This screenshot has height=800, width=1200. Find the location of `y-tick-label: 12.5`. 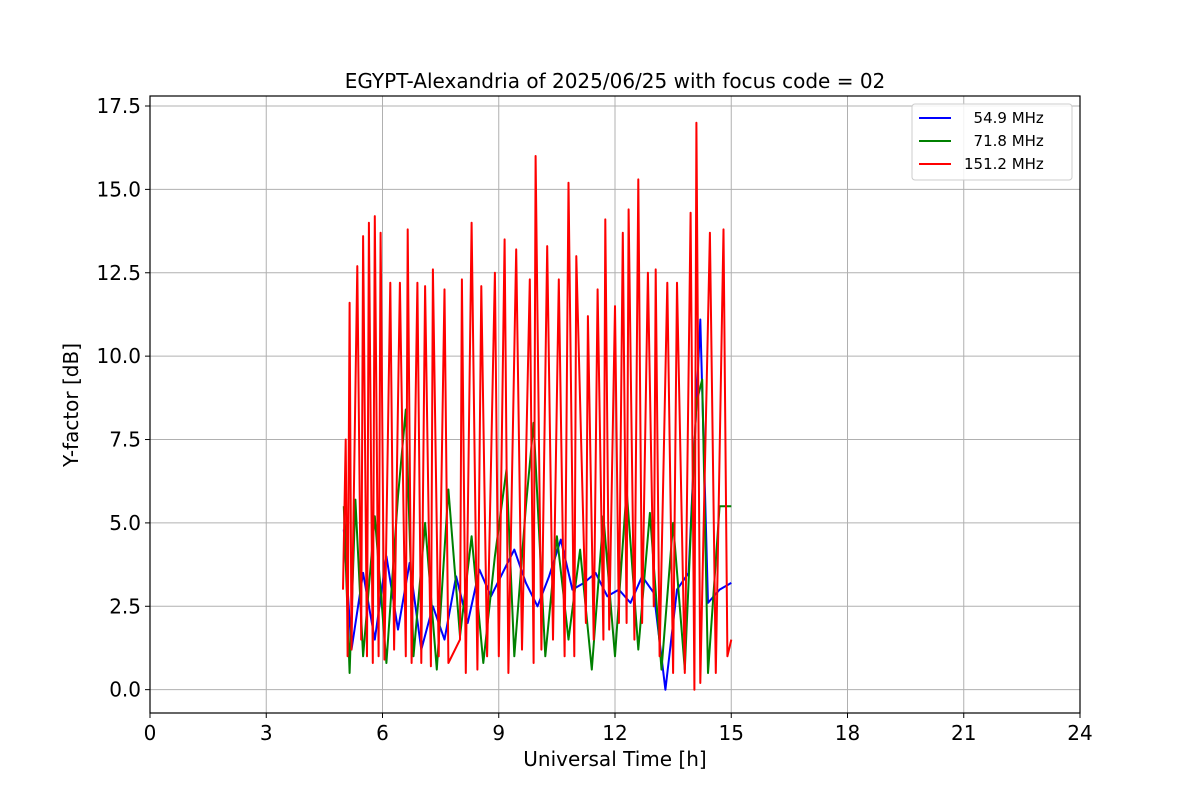

y-tick-label: 12.5 is located at coordinates (118, 273).